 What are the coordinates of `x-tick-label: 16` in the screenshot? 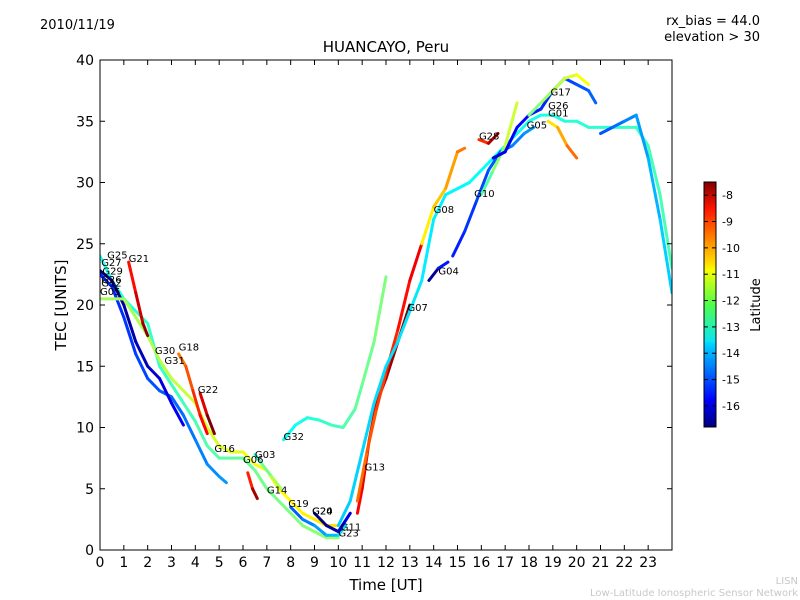 It's located at (481, 563).